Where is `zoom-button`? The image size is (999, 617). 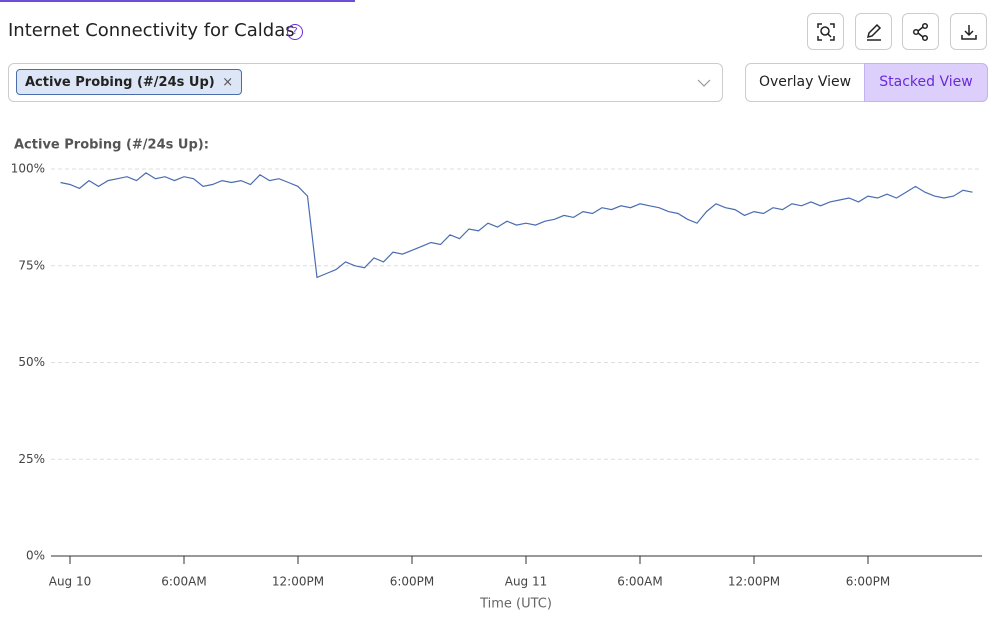
zoom-button is located at coordinates (825, 31).